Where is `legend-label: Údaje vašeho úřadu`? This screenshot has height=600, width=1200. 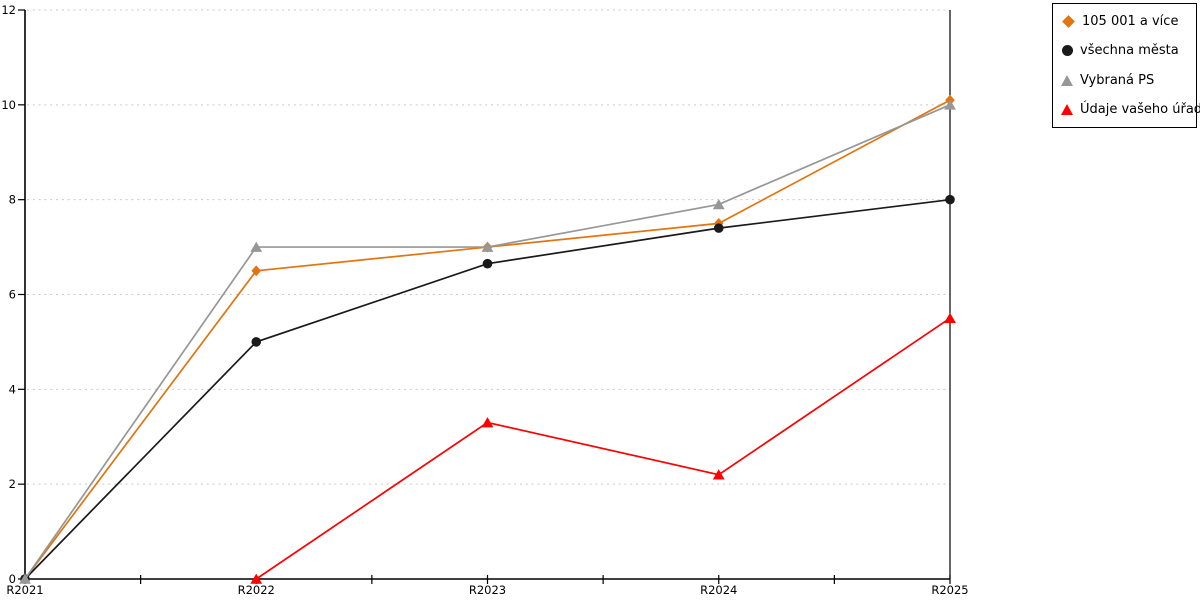 legend-label: Údaje vašeho úřadu is located at coordinates (1140, 109).